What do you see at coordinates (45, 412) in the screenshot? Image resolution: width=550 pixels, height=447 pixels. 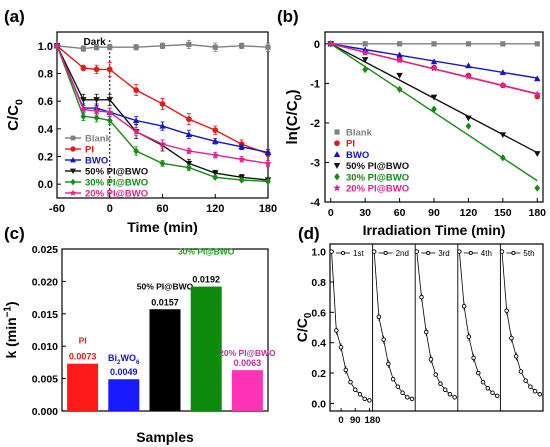 I see `y-tick-label: 0.000` at bounding box center [45, 412].